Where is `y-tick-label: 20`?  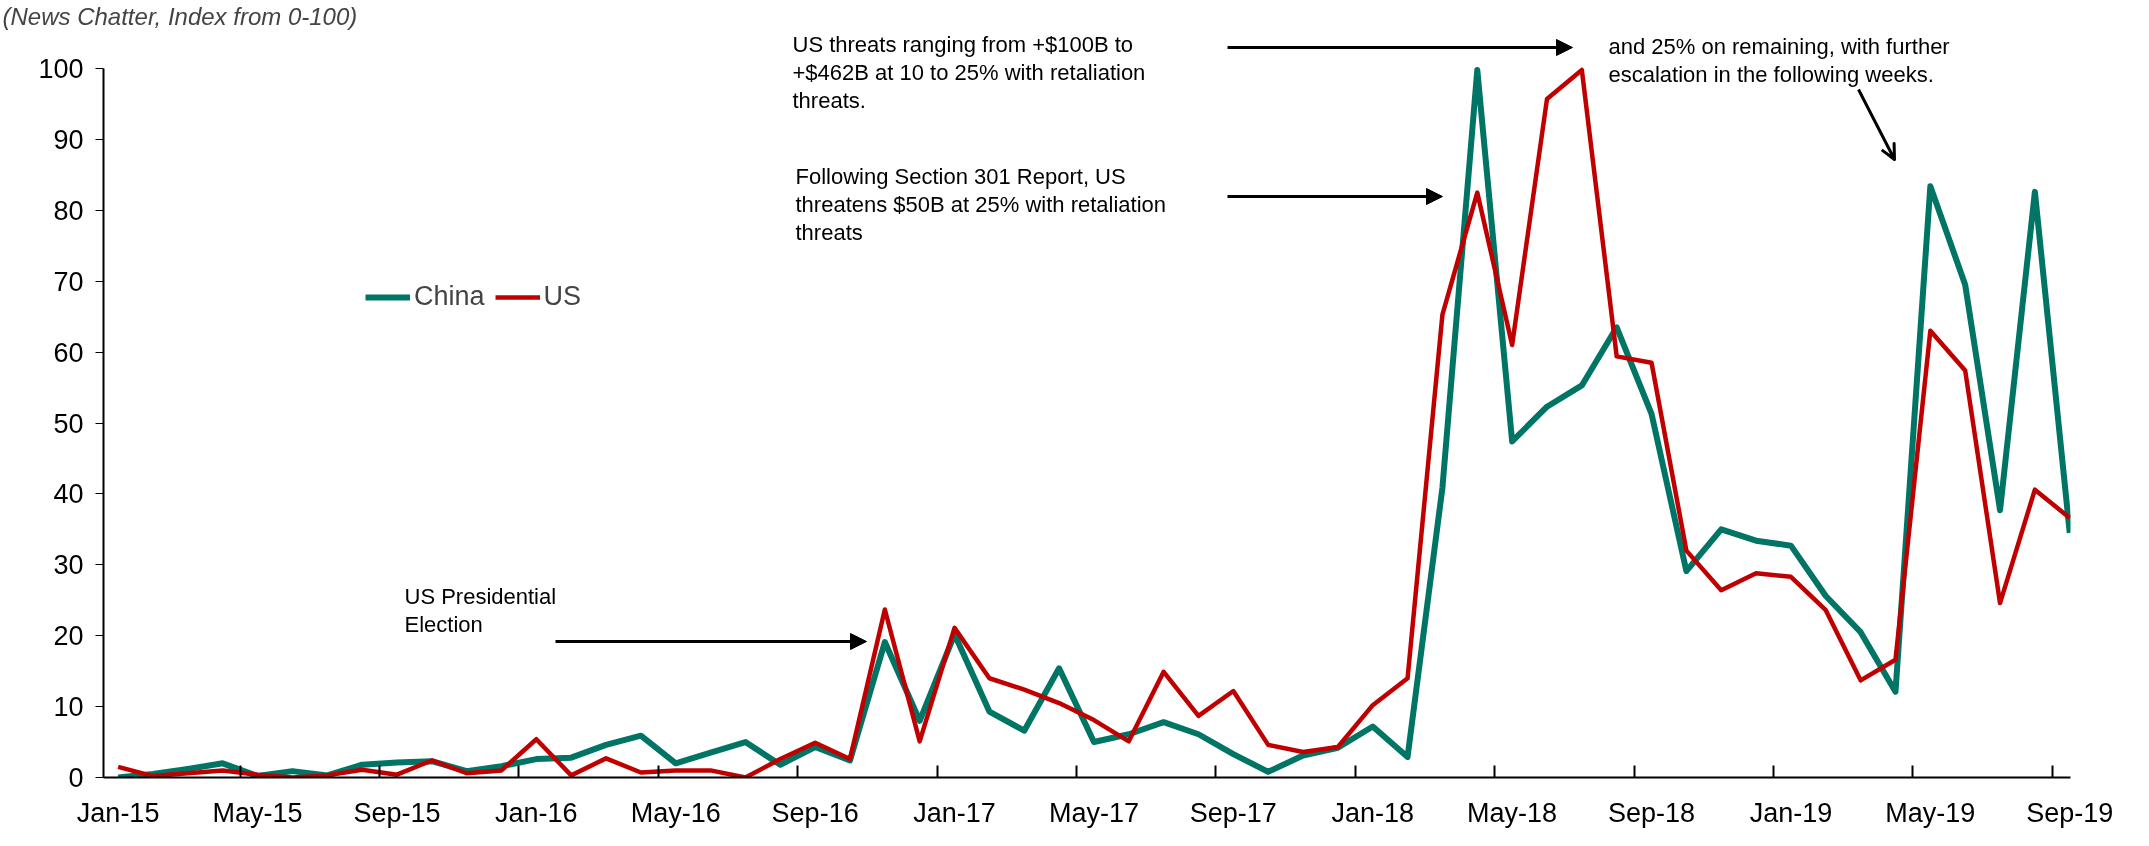 y-tick-label: 20 is located at coordinates (68, 636).